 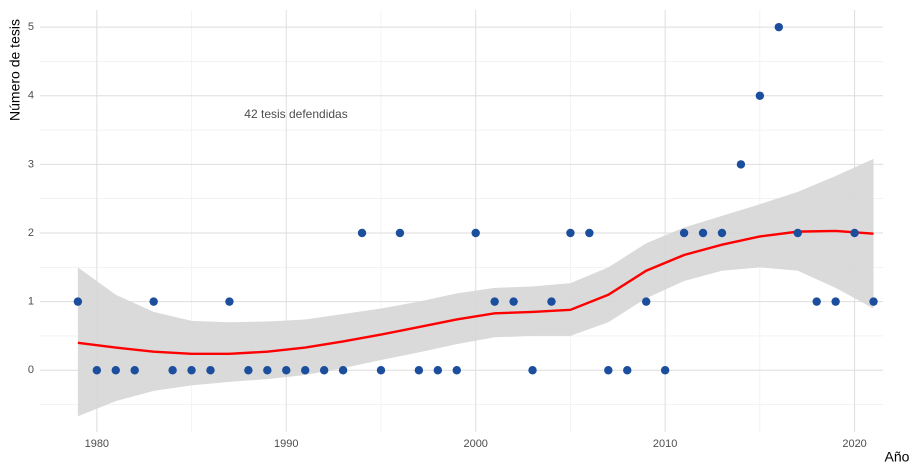 I want to click on x-tick-label: 2010, so click(x=665, y=444).